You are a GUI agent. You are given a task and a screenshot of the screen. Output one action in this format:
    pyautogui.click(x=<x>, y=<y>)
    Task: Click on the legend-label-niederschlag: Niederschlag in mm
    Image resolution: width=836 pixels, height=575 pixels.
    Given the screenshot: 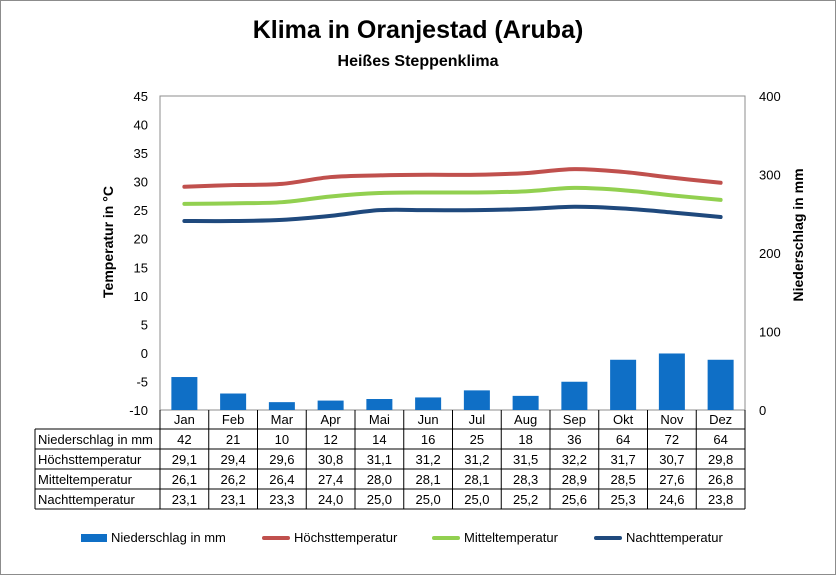 What is the action you would take?
    pyautogui.click(x=168, y=537)
    